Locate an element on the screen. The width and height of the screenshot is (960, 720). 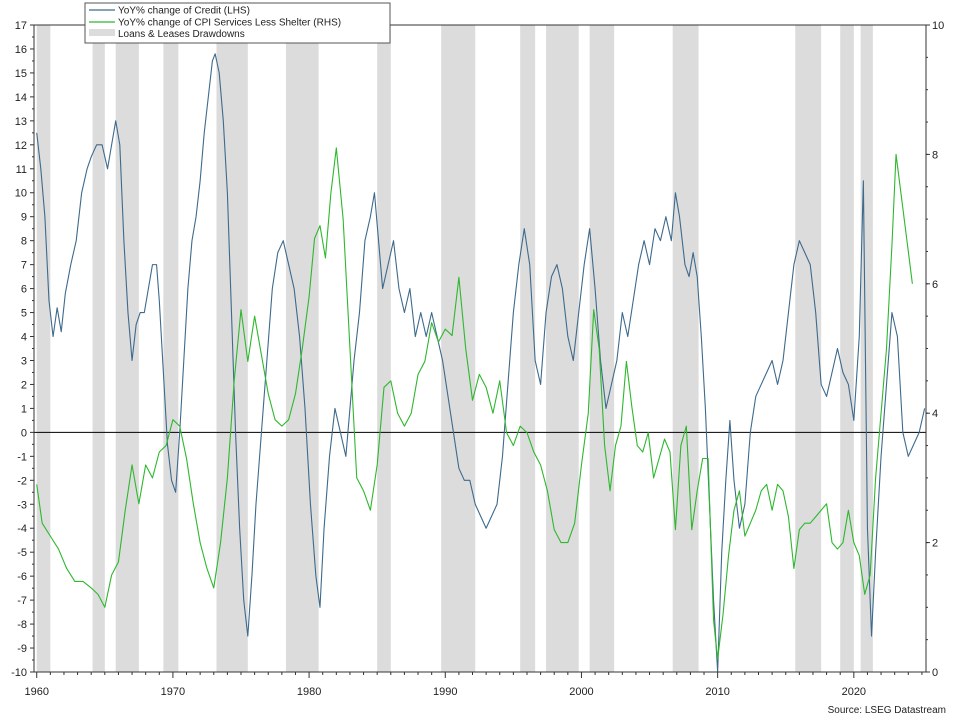
right-axis: 10 8 6 4 2 0 is located at coordinates (935, 349).